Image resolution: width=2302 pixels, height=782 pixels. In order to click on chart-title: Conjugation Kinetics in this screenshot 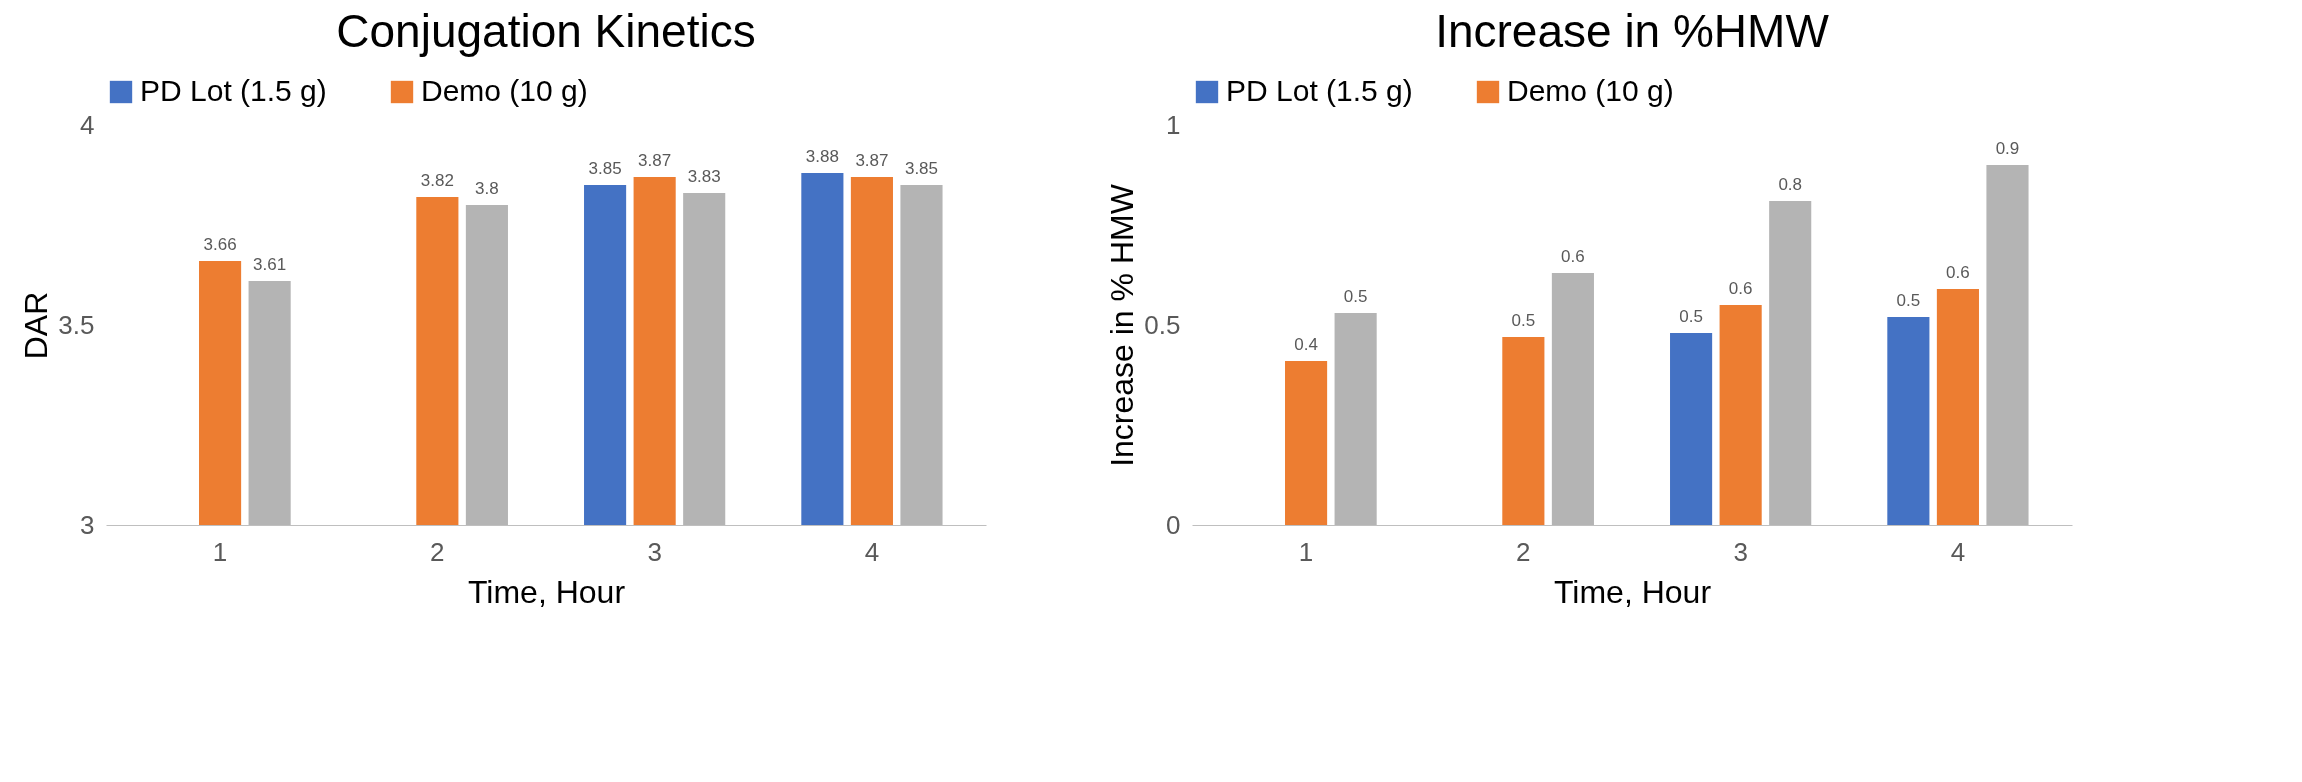, I will do `click(546, 31)`.